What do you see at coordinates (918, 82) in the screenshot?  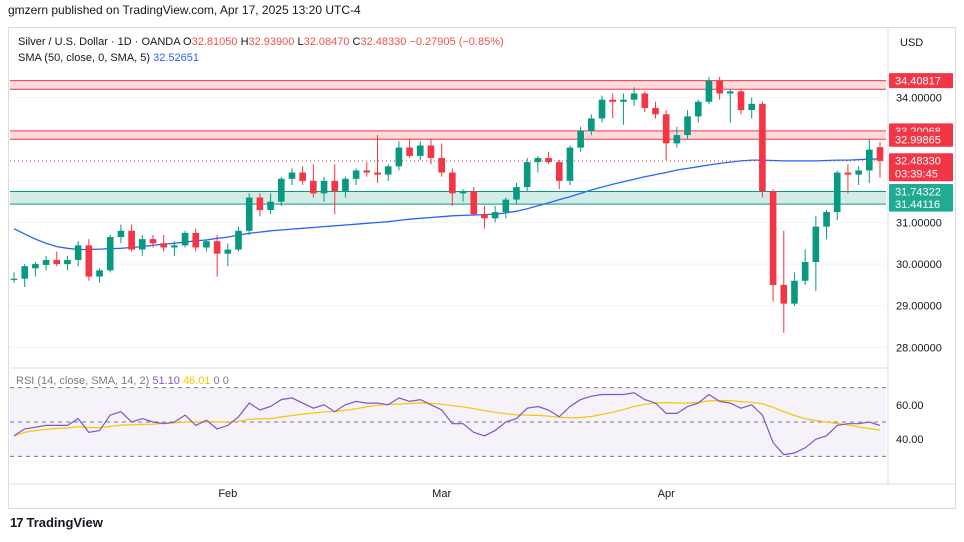 I see `price-badge-text: 34.40817` at bounding box center [918, 82].